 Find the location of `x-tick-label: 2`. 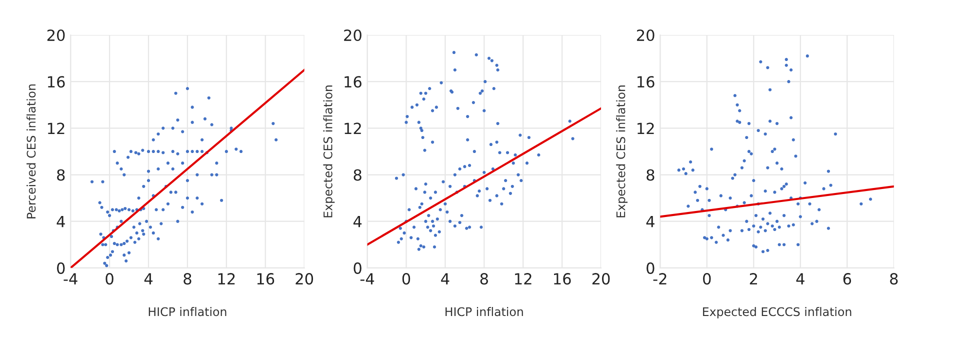

x-tick-label: 2 is located at coordinates (753, 278).